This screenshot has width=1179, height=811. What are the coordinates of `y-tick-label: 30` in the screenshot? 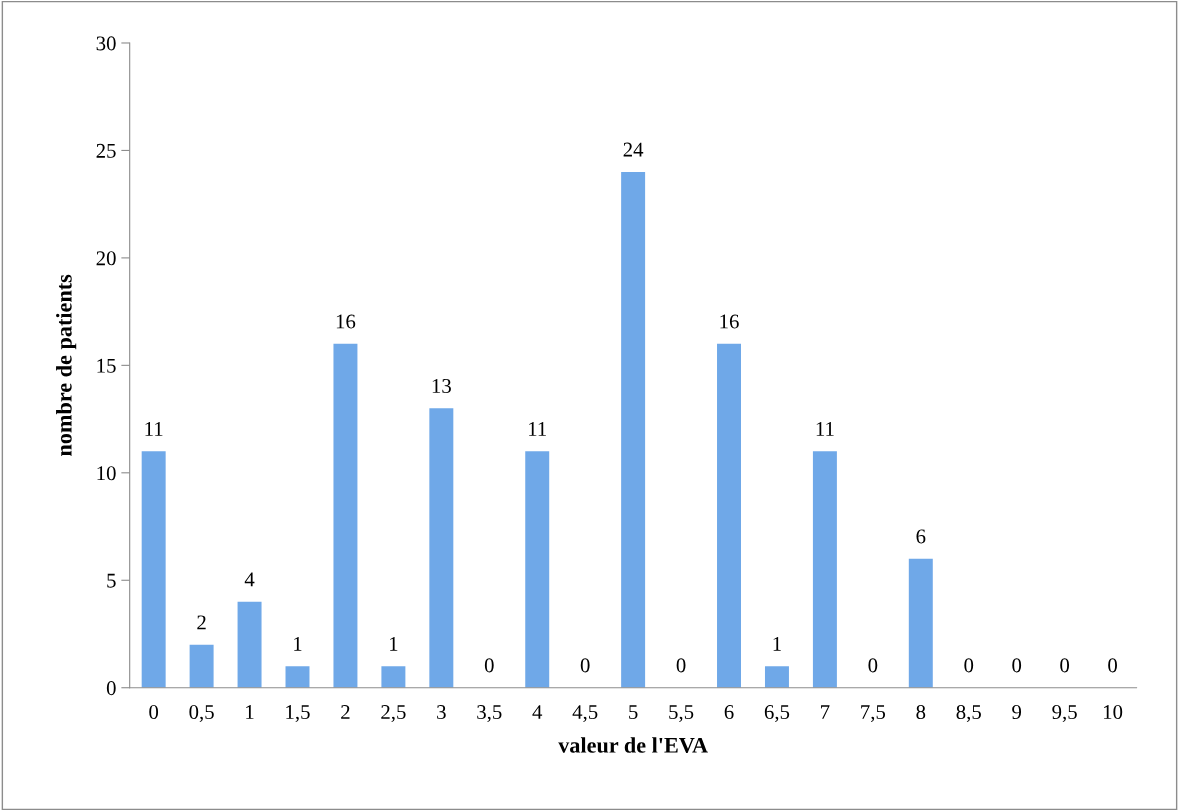 It's located at (106, 43).